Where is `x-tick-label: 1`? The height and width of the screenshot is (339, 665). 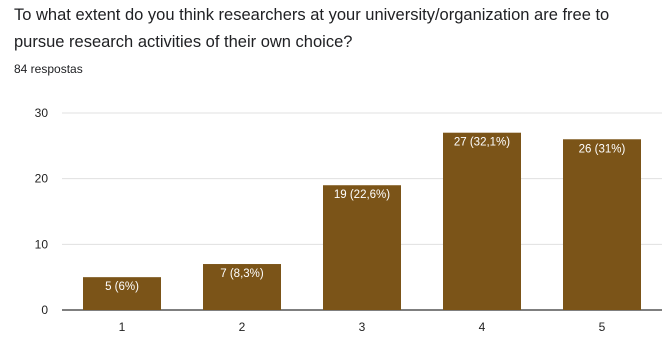 x-tick-label: 1 is located at coordinates (122, 327).